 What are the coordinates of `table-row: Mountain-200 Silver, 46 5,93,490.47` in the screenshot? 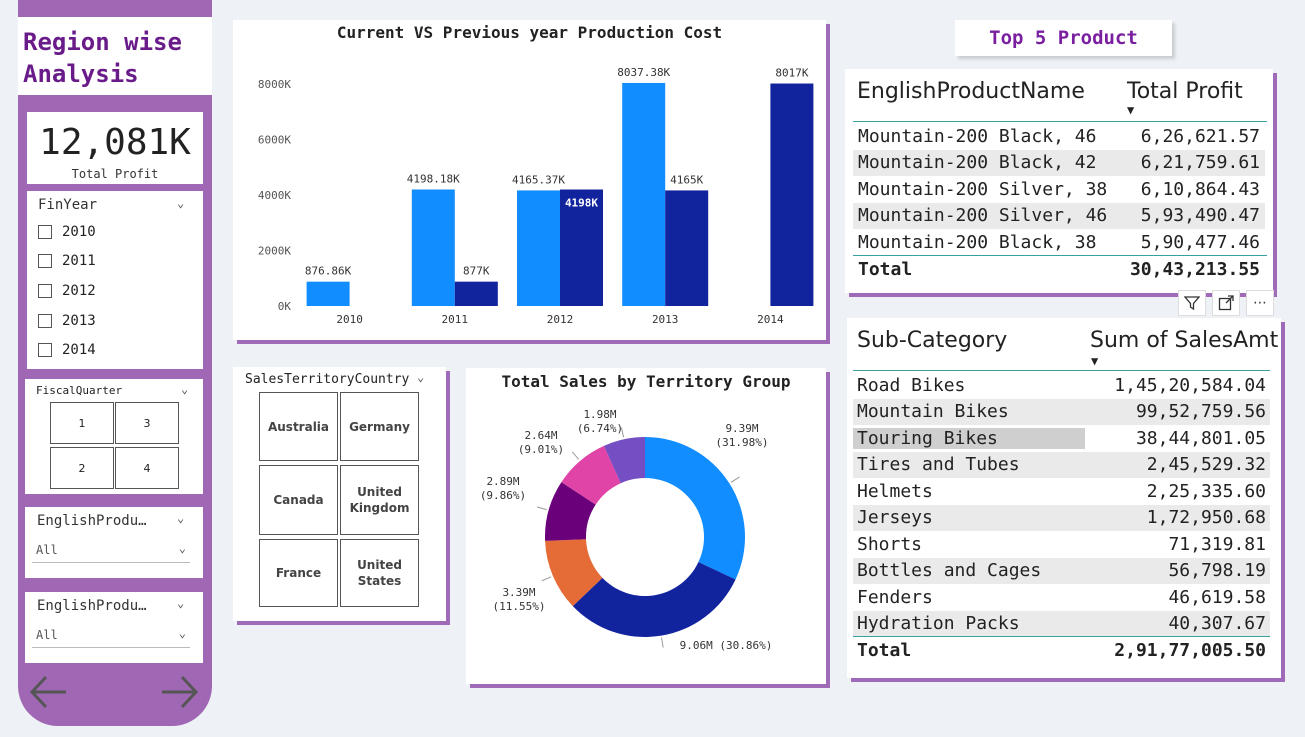 It's located at (1059, 215).